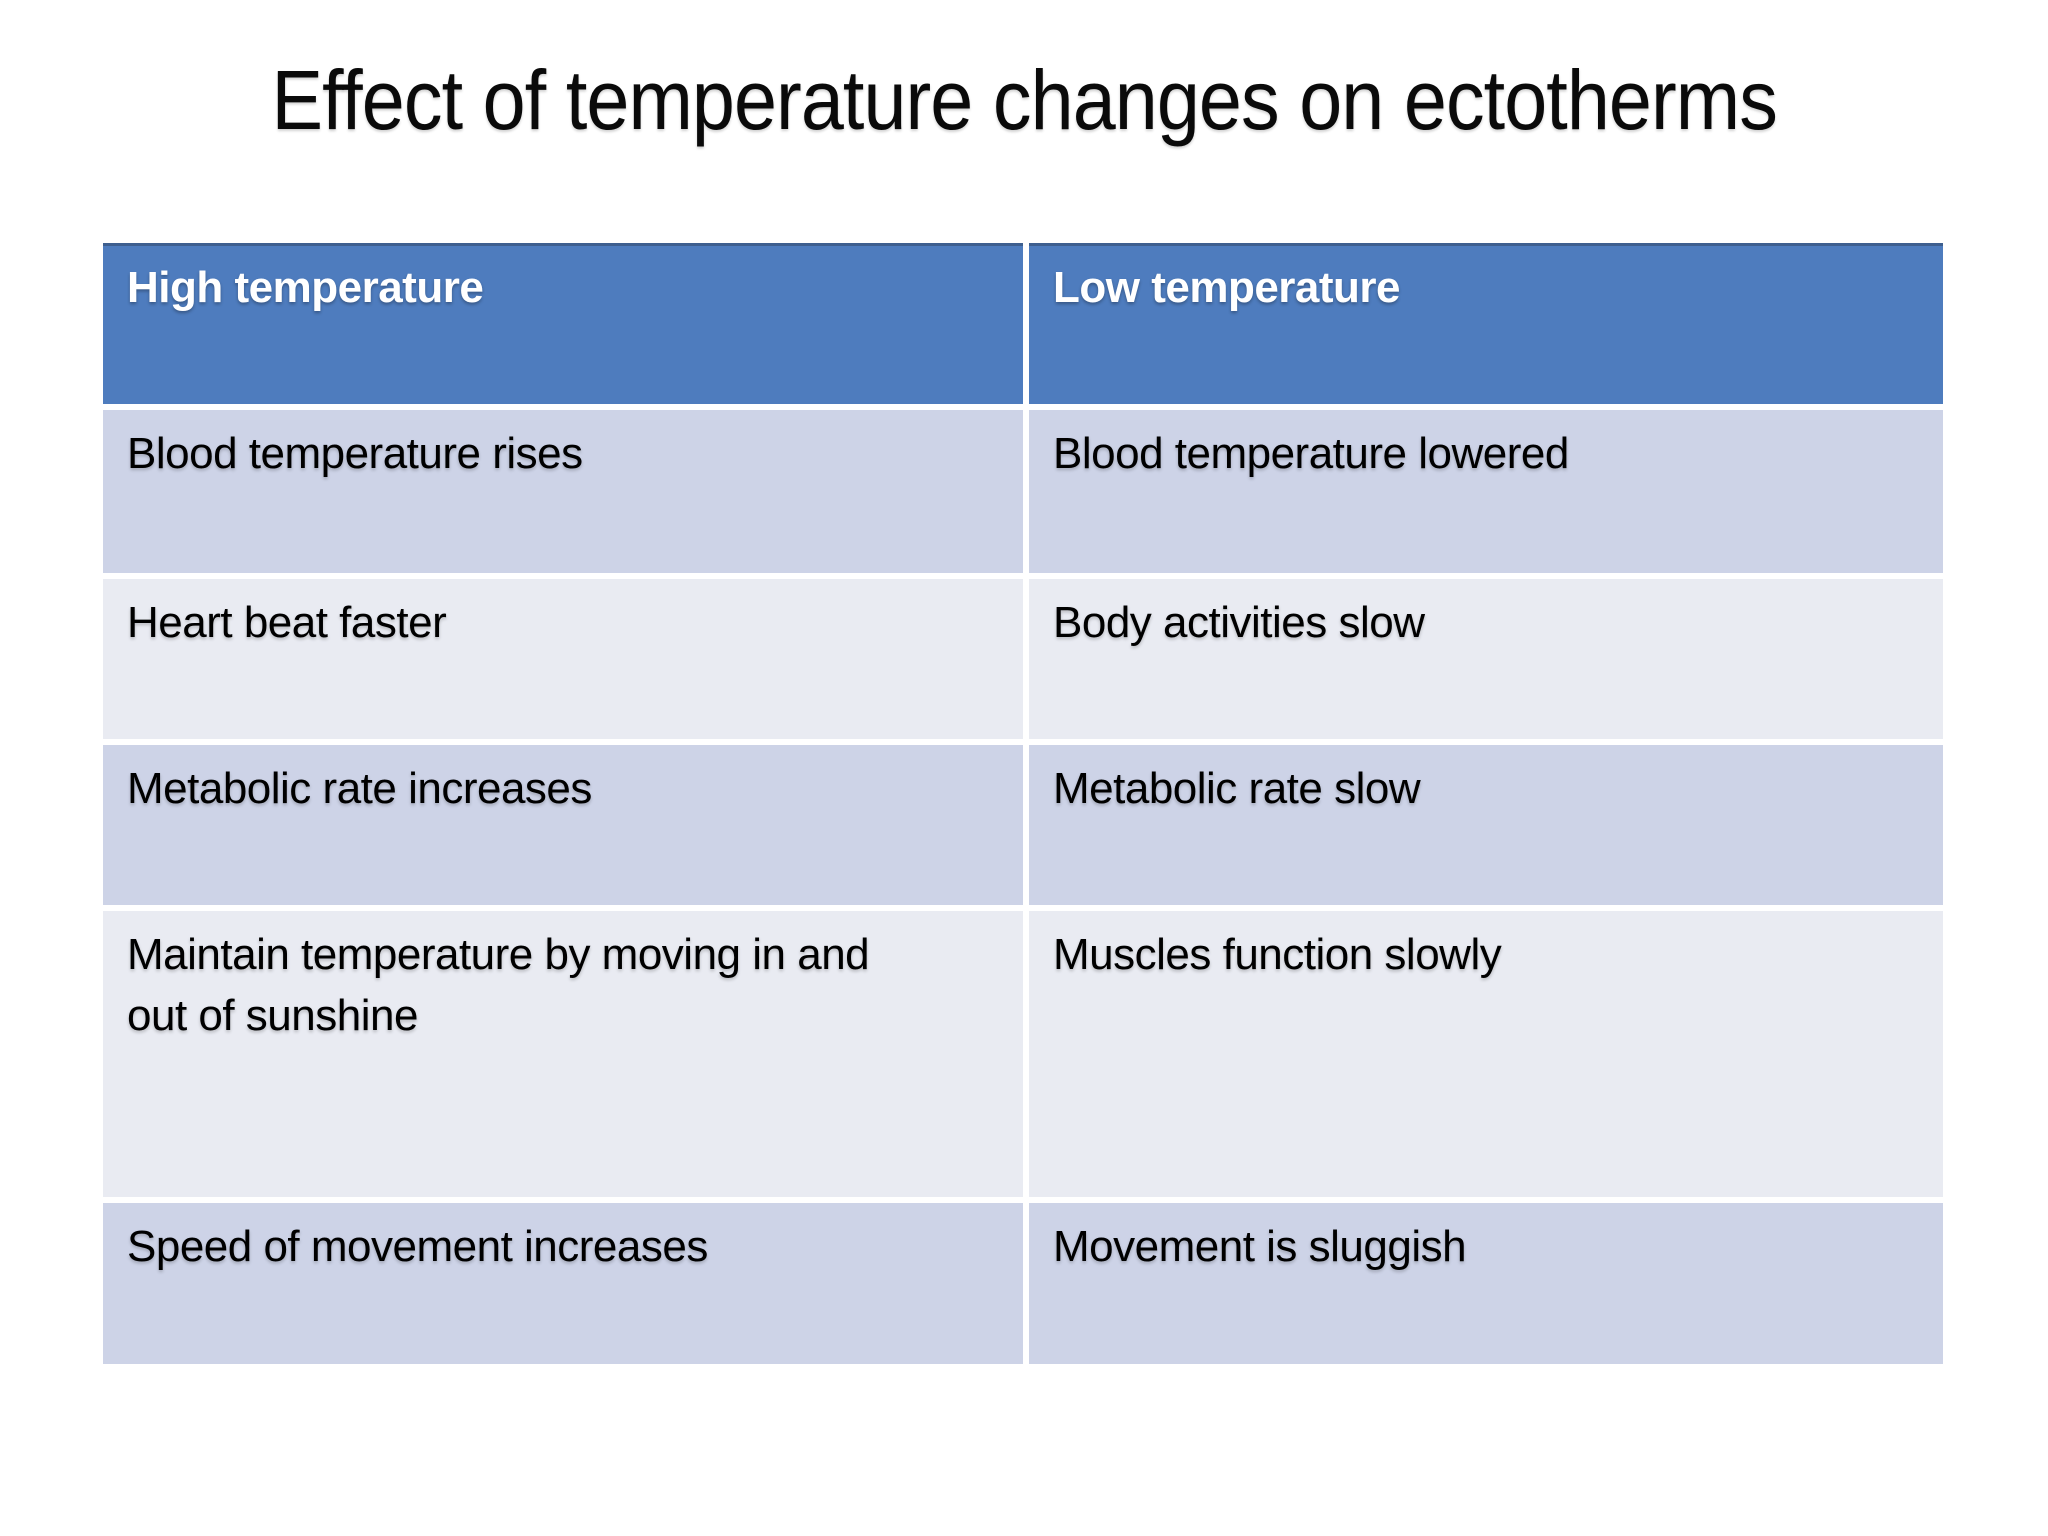 The height and width of the screenshot is (1536, 2048). What do you see at coordinates (1260, 1246) in the screenshot?
I see `cell-text: Movement is sluggish` at bounding box center [1260, 1246].